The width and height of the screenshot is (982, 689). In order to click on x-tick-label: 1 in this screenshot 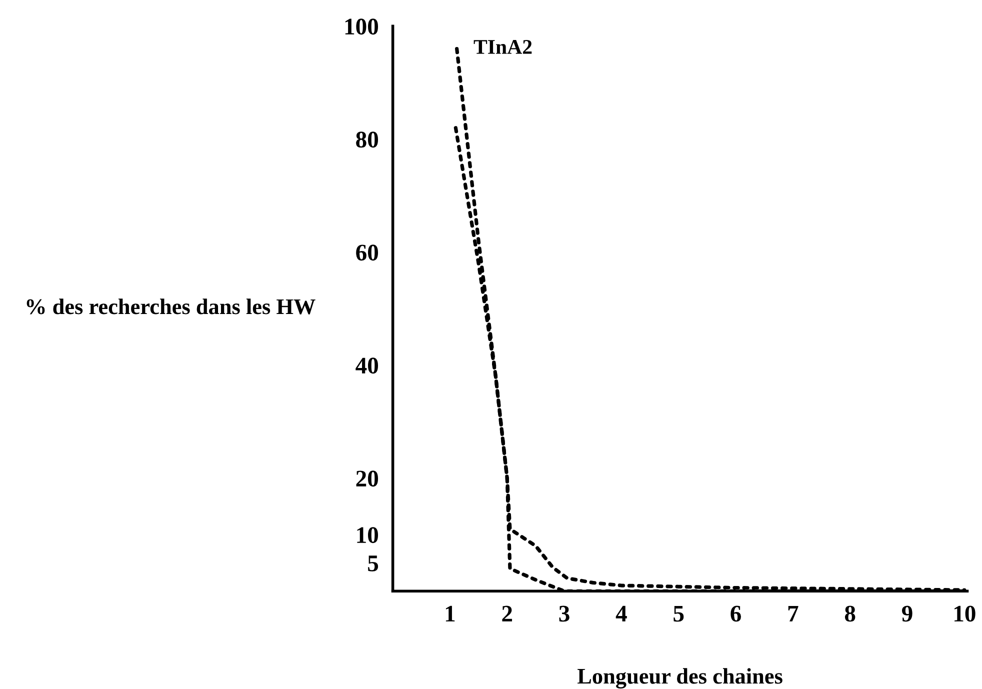, I will do `click(450, 614)`.